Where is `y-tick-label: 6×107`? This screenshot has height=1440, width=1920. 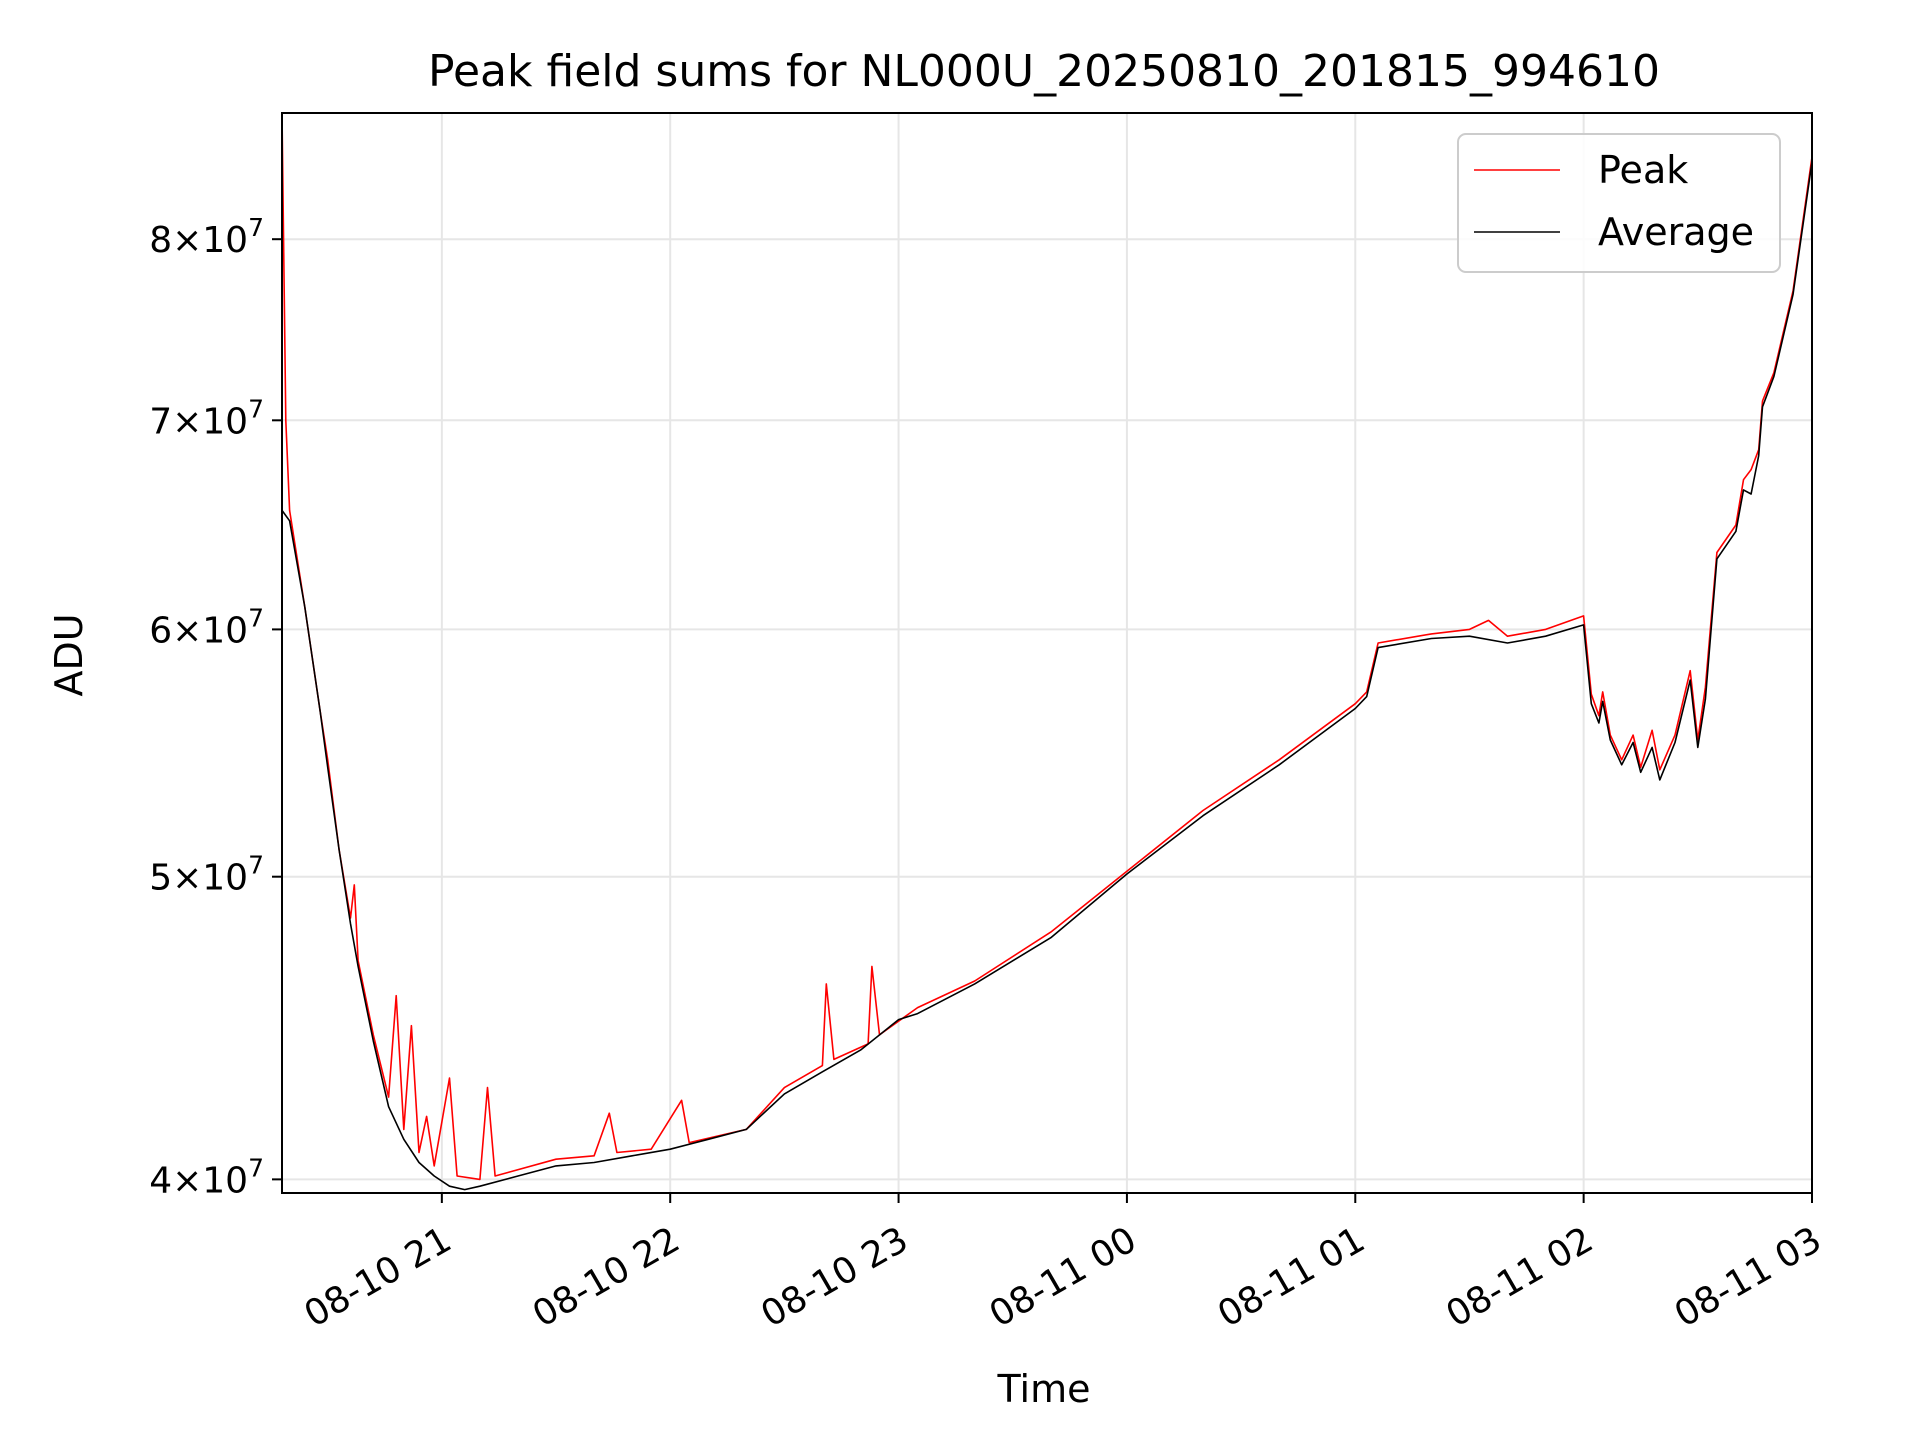
y-tick-label: 6×107 is located at coordinates (206, 627).